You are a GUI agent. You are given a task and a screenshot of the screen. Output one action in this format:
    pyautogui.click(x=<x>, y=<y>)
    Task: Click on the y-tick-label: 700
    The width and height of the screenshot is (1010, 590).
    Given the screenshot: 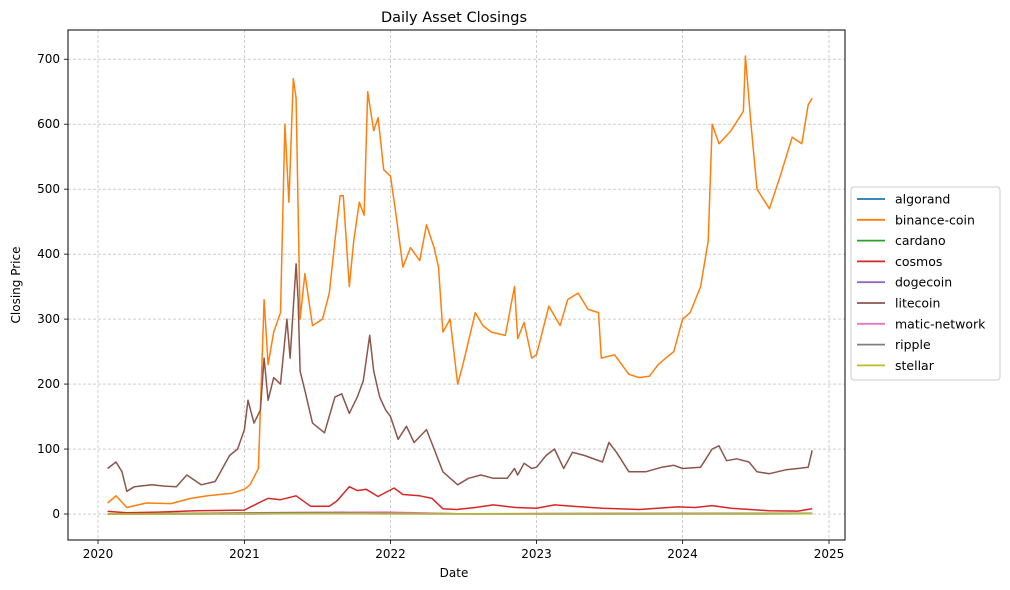 What is the action you would take?
    pyautogui.click(x=48, y=59)
    